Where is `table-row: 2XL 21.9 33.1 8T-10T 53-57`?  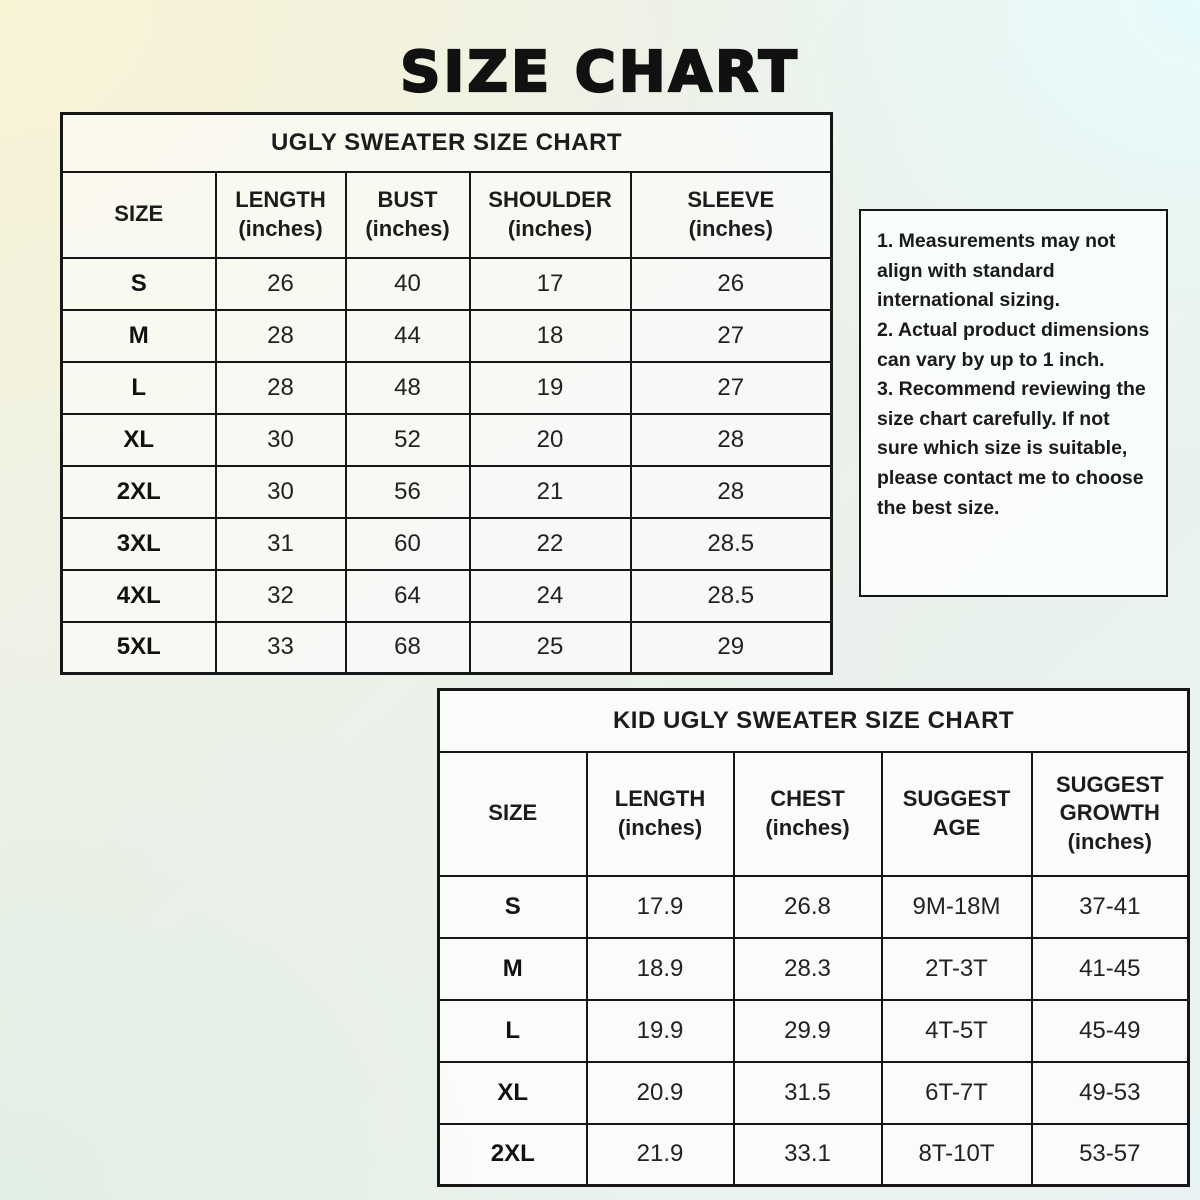
table-row: 2XL 21.9 33.1 8T-10T 53-57 is located at coordinates (813, 1154).